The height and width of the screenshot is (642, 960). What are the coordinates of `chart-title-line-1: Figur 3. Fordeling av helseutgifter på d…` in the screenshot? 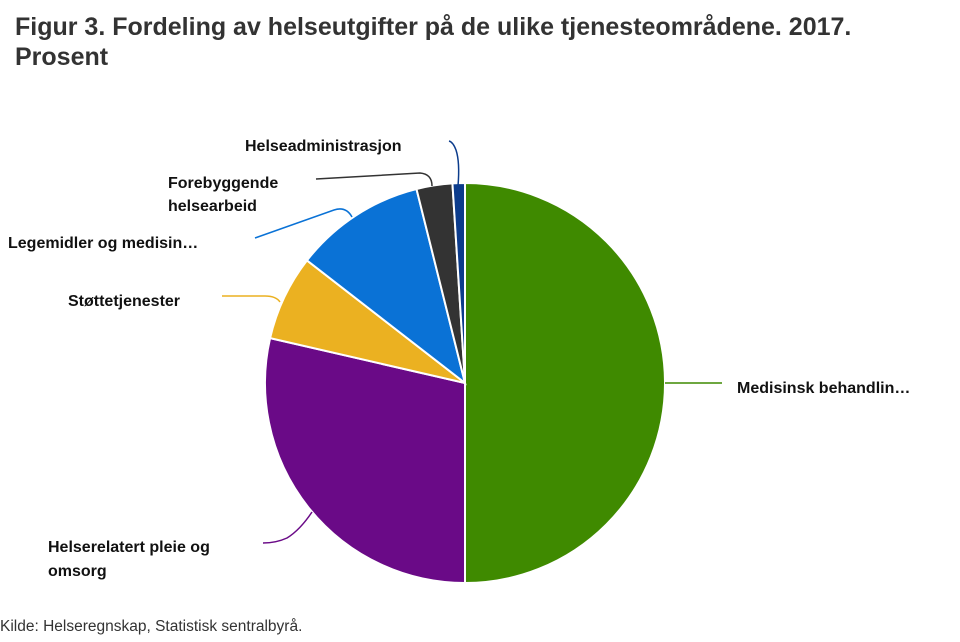 It's located at (433, 27).